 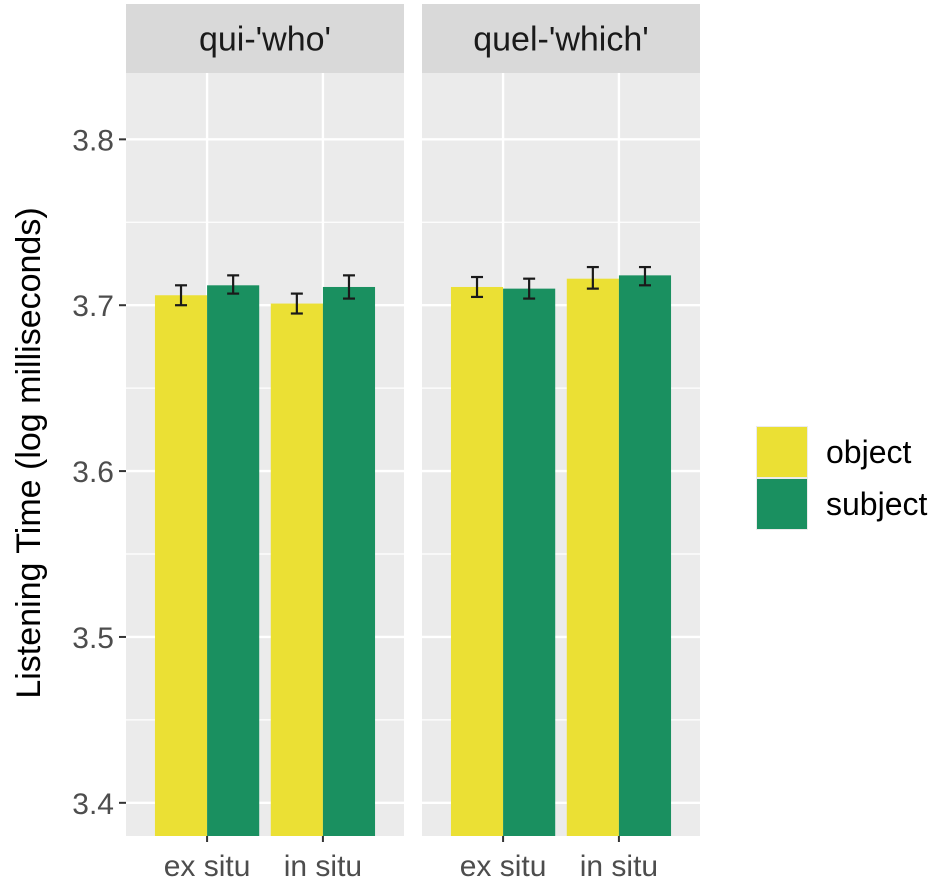 I want to click on y-tick-label: 3.8, so click(x=93, y=140).